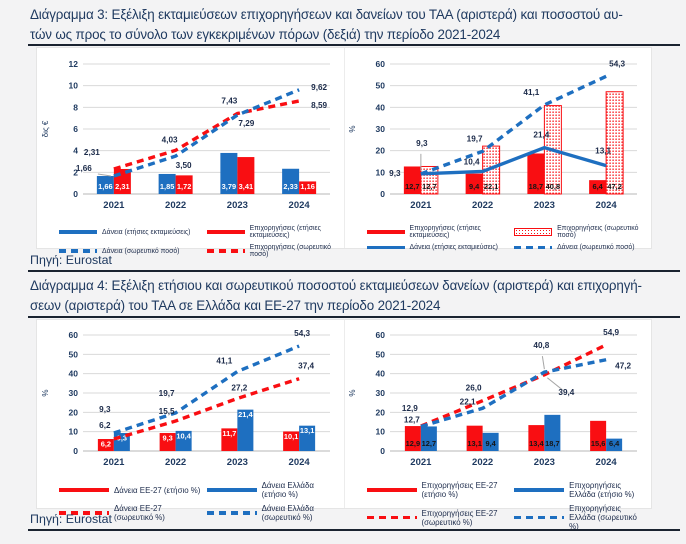 The height and width of the screenshot is (544, 686). Describe the element at coordinates (438, 247) in the screenshot. I see `legend-item: Δάνεια (ετήσιες εκταμιεύσεις)` at that location.